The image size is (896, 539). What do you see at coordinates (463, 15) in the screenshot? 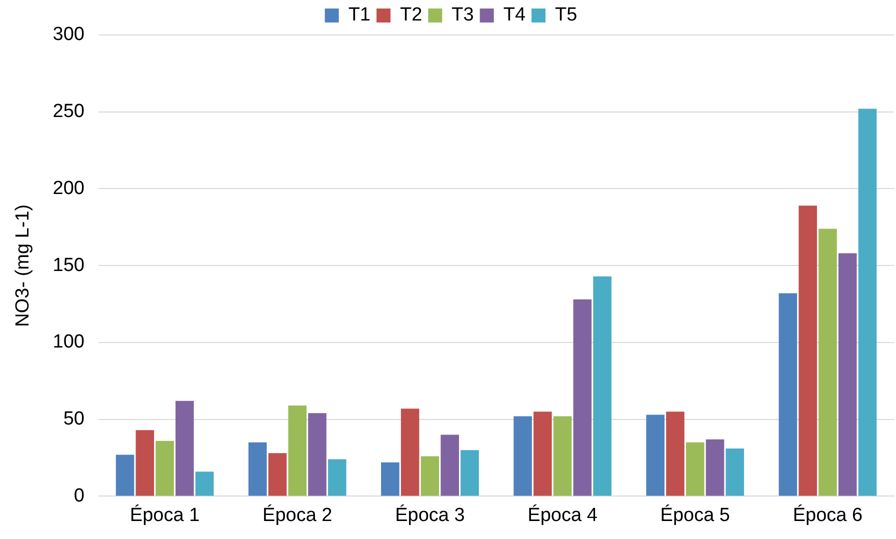
I see `legend-label: T3` at bounding box center [463, 15].